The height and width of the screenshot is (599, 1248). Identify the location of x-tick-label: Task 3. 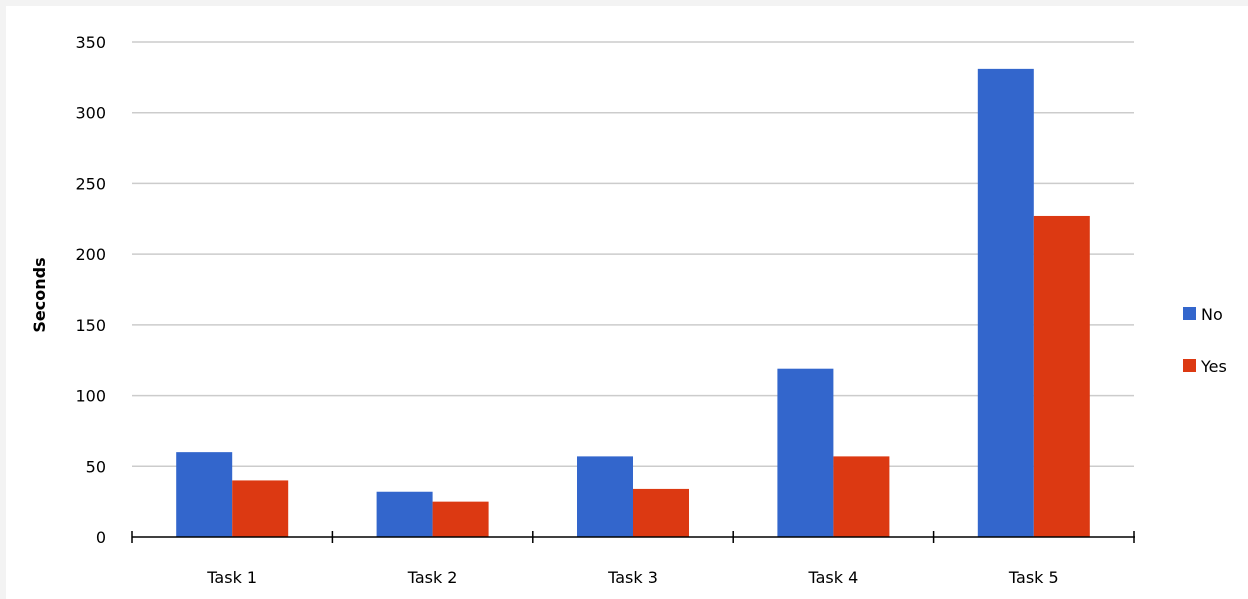
(632, 577).